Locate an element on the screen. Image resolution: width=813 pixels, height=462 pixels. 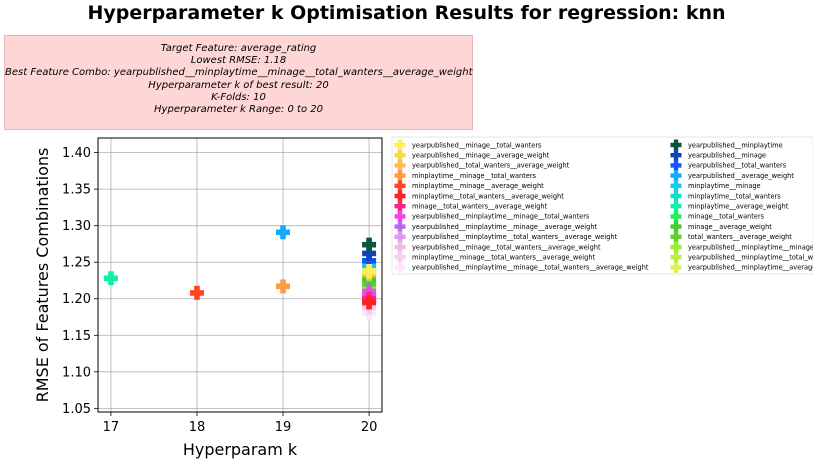
data-points is located at coordinates (240, 273).